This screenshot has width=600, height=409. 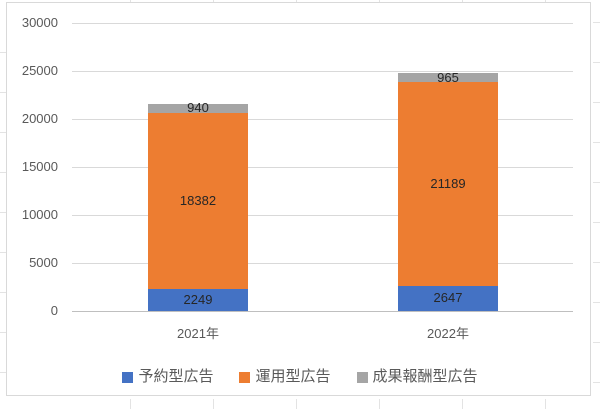 I want to click on legend-swatch-blue-icon, so click(x=128, y=377).